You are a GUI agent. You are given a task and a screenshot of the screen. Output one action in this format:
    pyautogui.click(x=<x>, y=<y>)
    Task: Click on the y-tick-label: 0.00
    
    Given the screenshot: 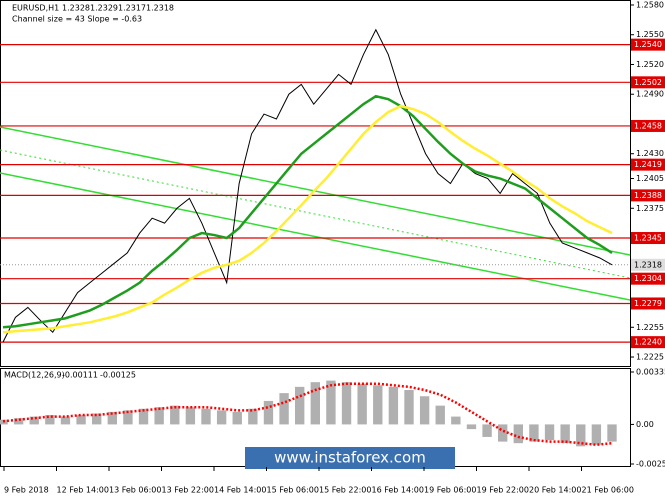 What is the action you would take?
    pyautogui.click(x=645, y=424)
    